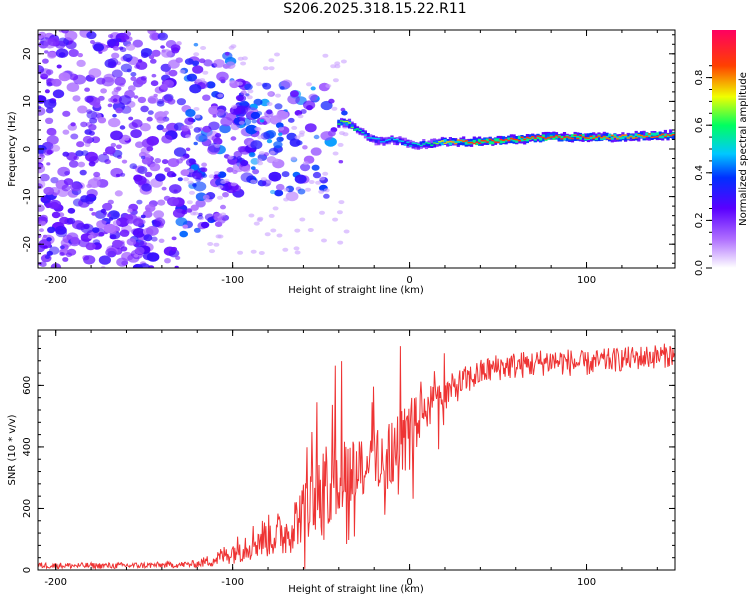 The height and width of the screenshot is (600, 750). What do you see at coordinates (27, 196) in the screenshot?
I see `tick-label: -10` at bounding box center [27, 196].